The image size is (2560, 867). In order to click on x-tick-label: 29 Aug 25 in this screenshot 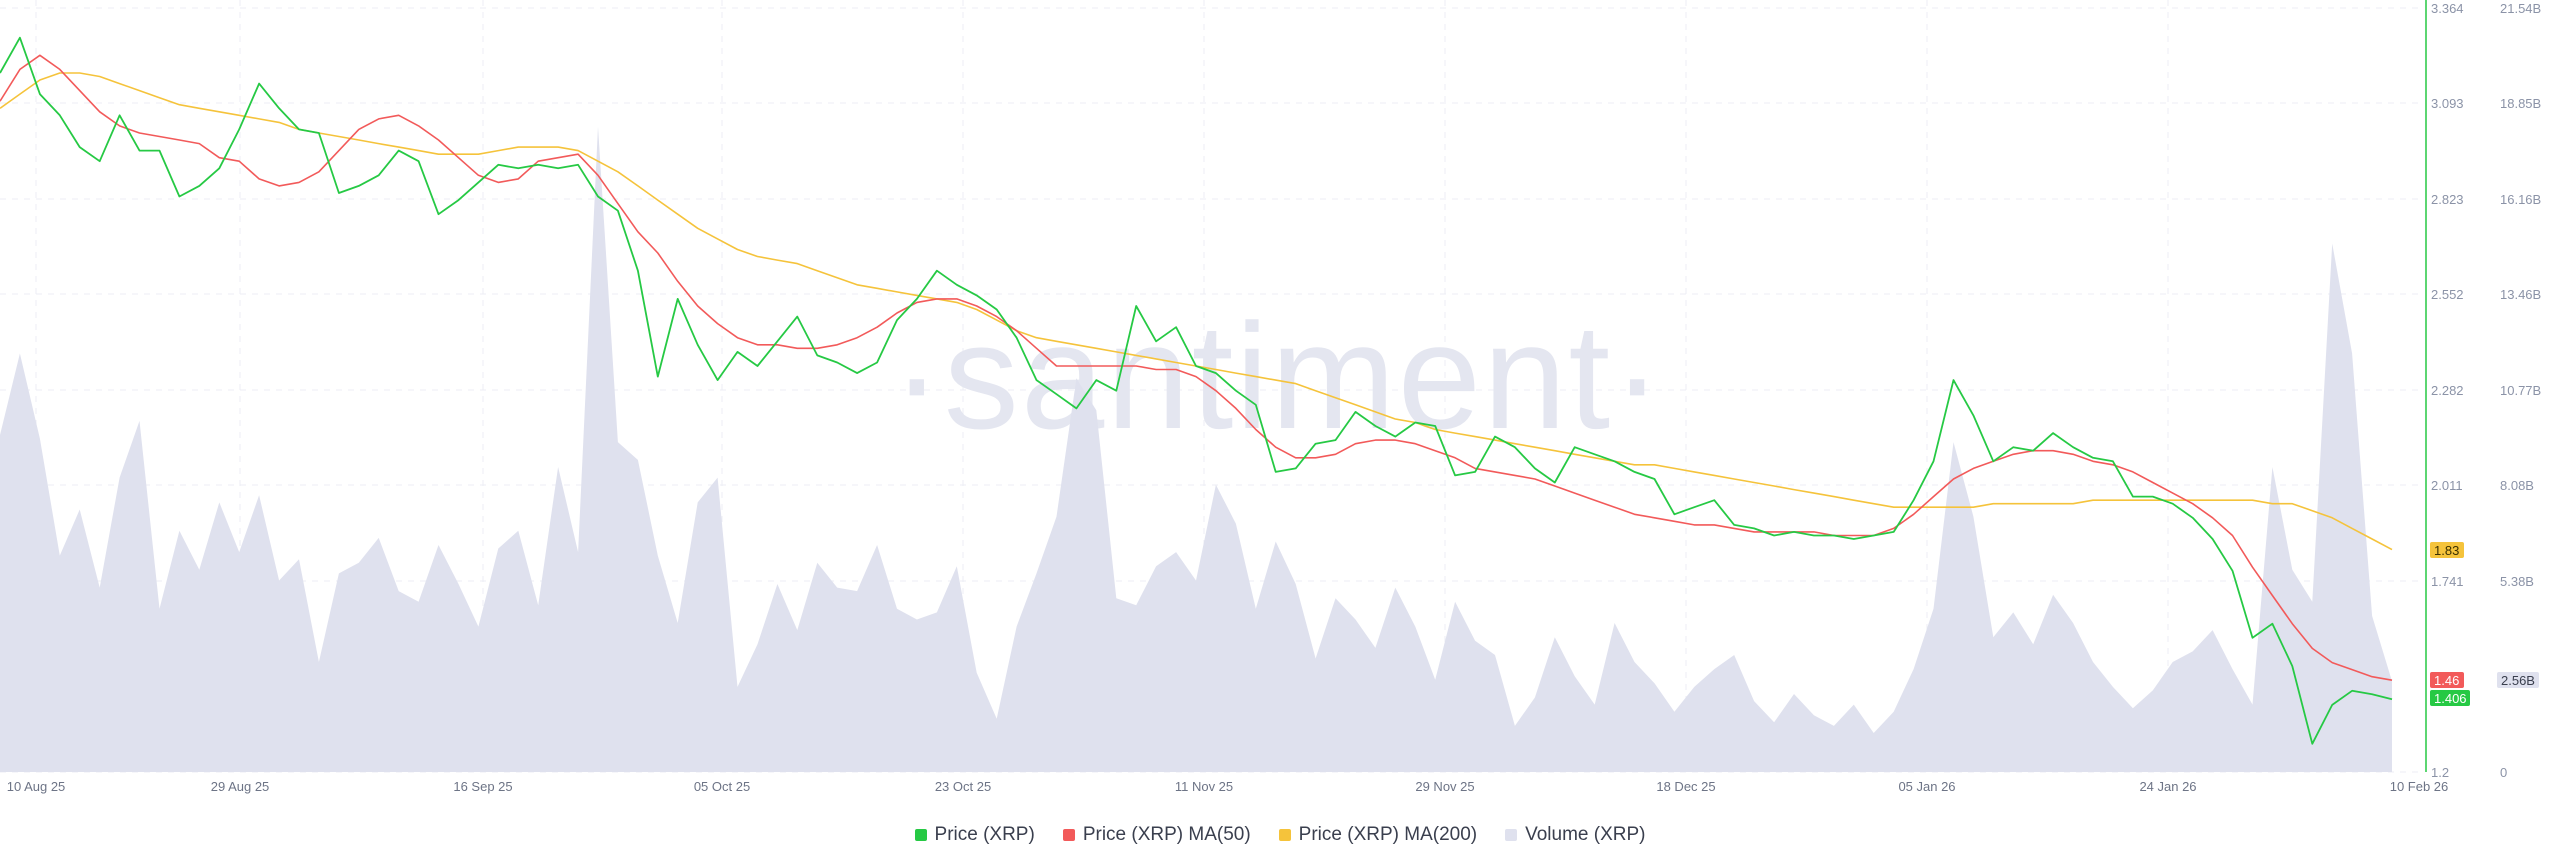, I will do `click(240, 786)`.